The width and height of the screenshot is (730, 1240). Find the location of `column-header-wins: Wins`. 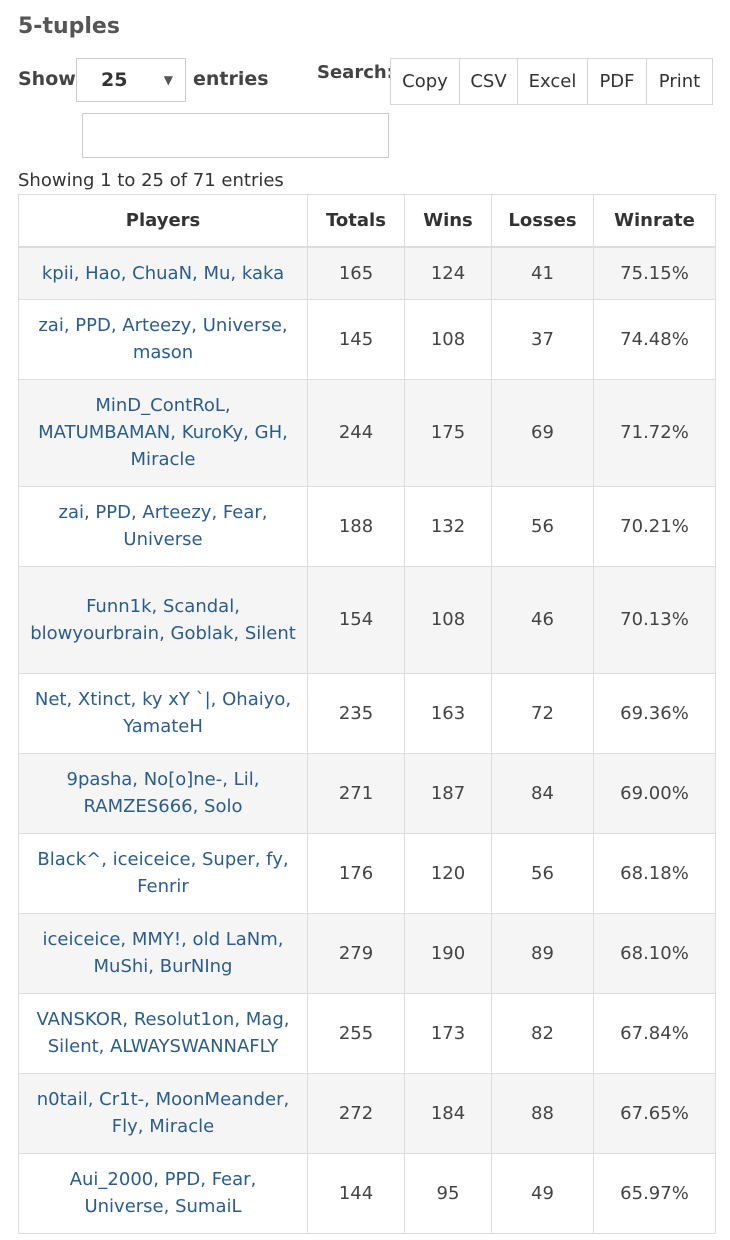

column-header-wins: Wins is located at coordinates (448, 221).